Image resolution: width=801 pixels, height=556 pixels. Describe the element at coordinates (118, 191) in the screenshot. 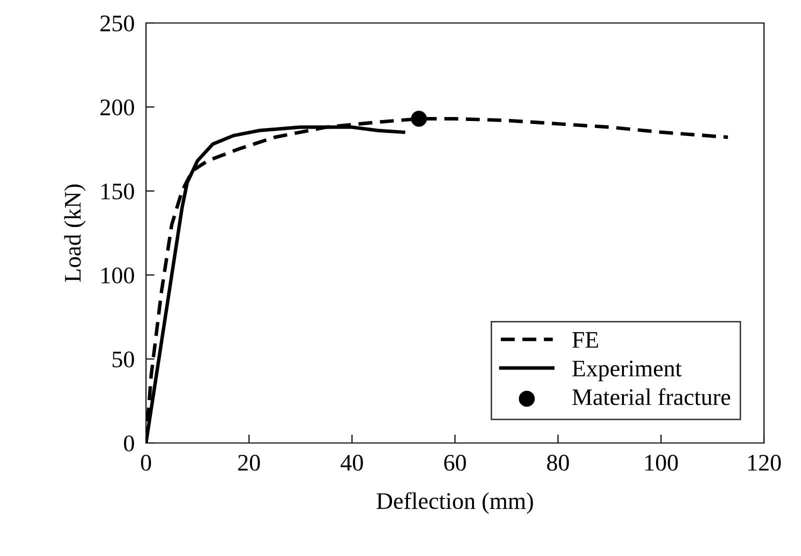

I see `y-tick-label: 150` at that location.